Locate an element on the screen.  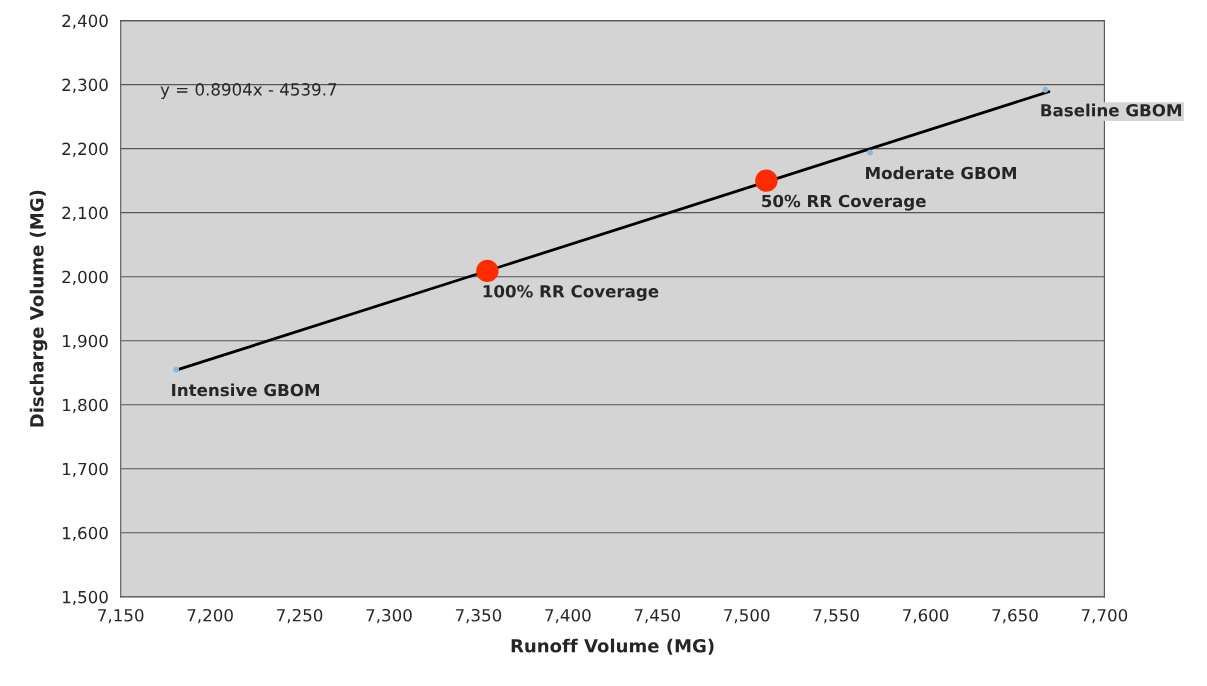
annotation: Baseline GBOM is located at coordinates (1111, 110).